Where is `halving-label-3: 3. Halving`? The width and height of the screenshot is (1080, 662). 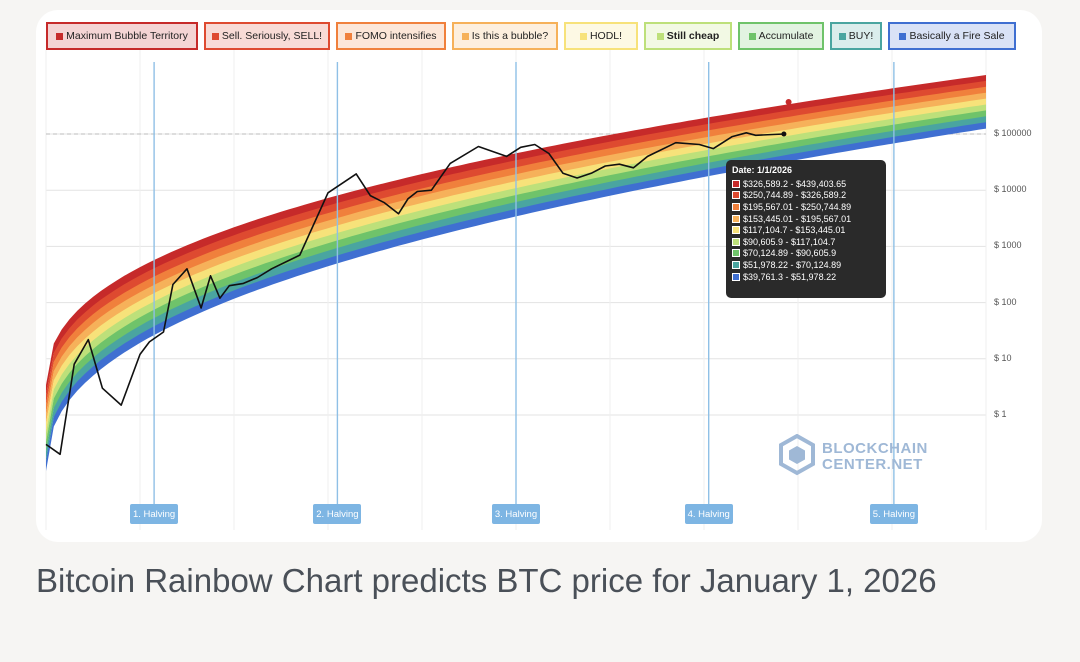 halving-label-3: 3. Halving is located at coordinates (516, 514).